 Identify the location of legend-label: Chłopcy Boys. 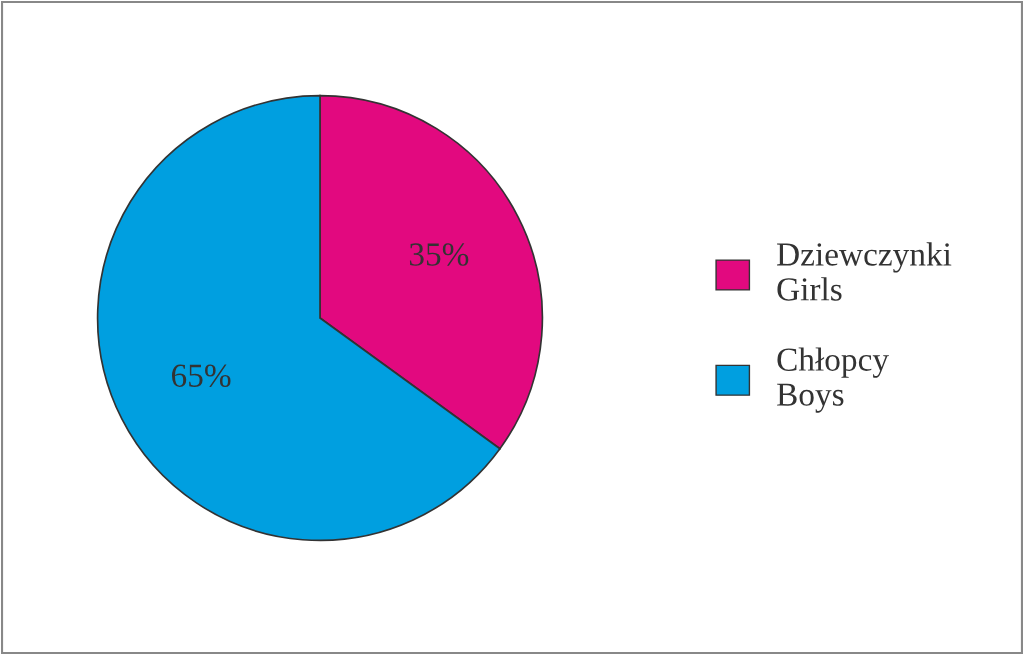
(833, 380).